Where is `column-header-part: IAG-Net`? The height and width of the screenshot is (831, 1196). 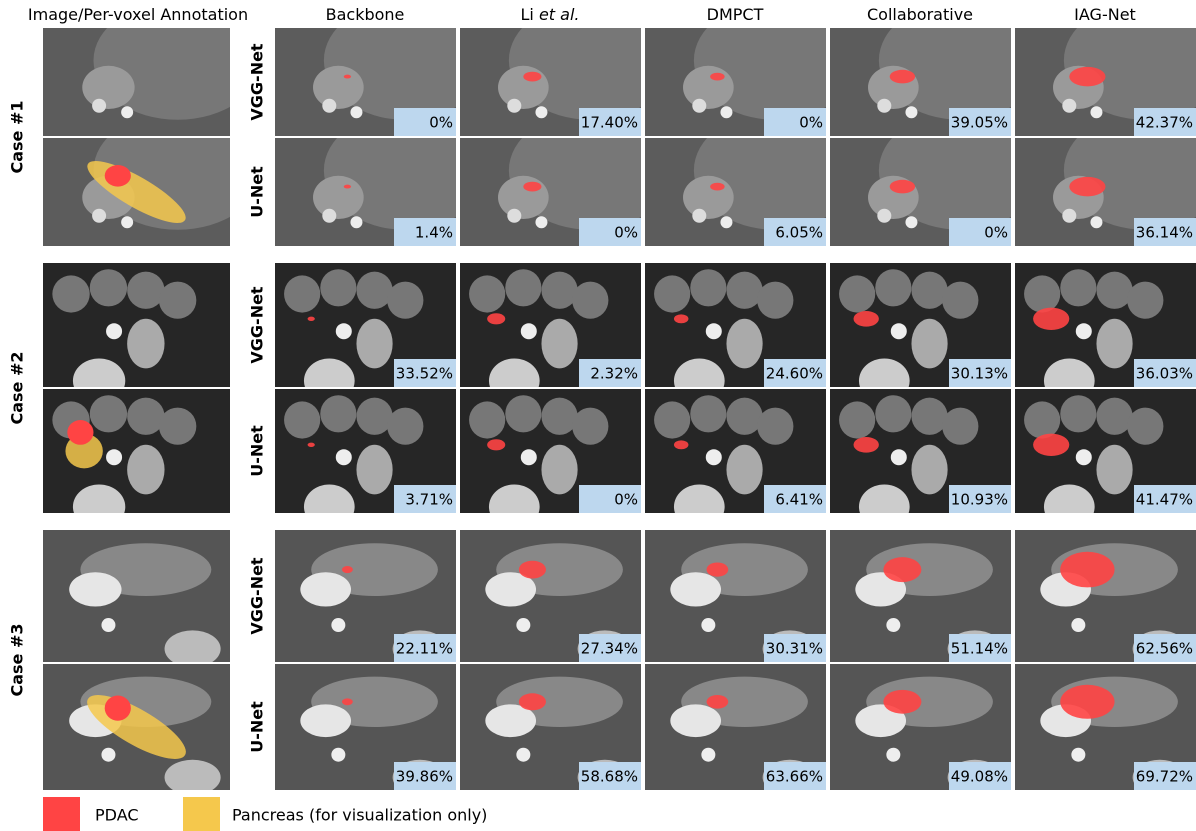 column-header-part: IAG-Net is located at coordinates (1105, 14).